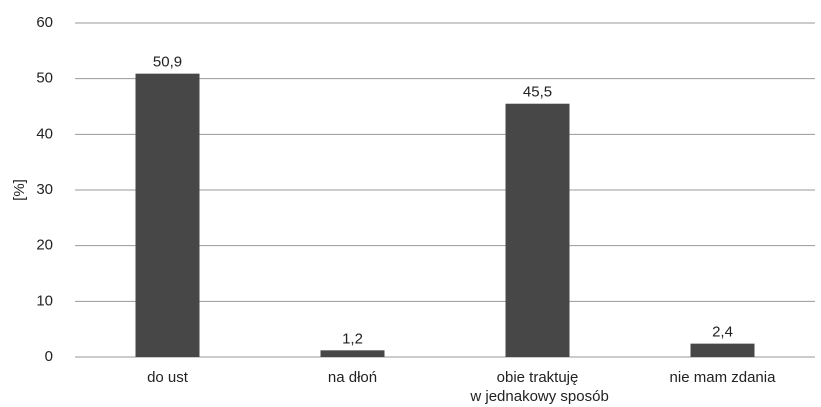 Image resolution: width=821 pixels, height=407 pixels. Describe the element at coordinates (44, 245) in the screenshot. I see `y-tick-label: 20` at that location.